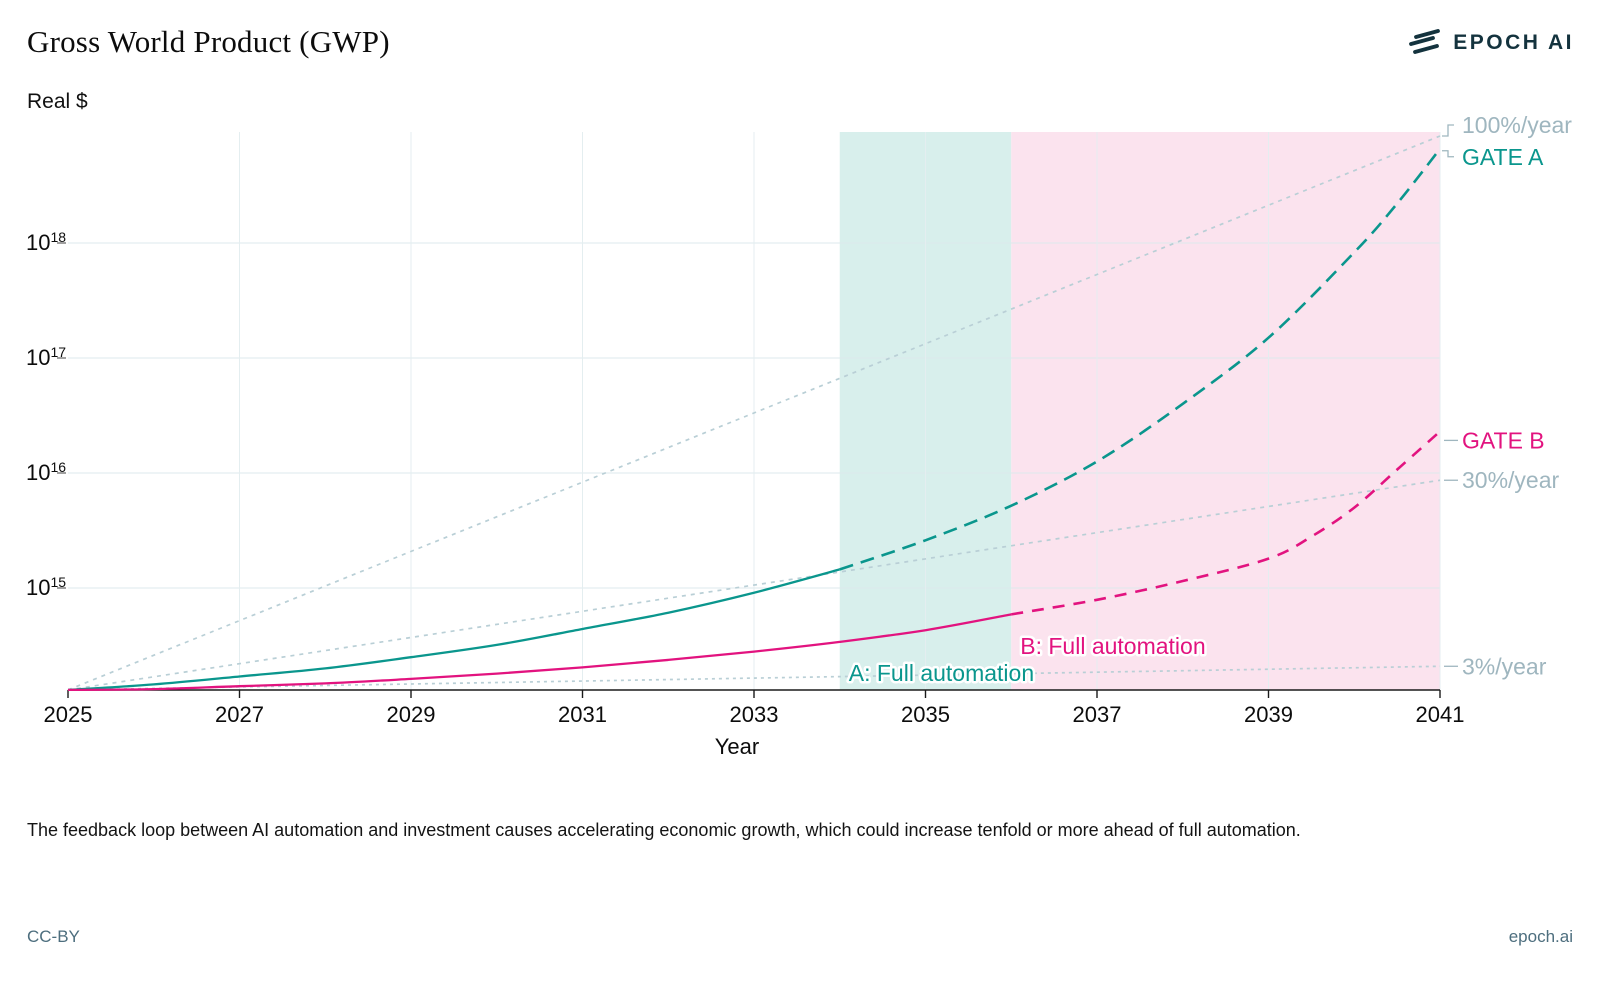 This screenshot has width=1600, height=1006. I want to click on ref-label-100pct: 100%/year, so click(1517, 125).